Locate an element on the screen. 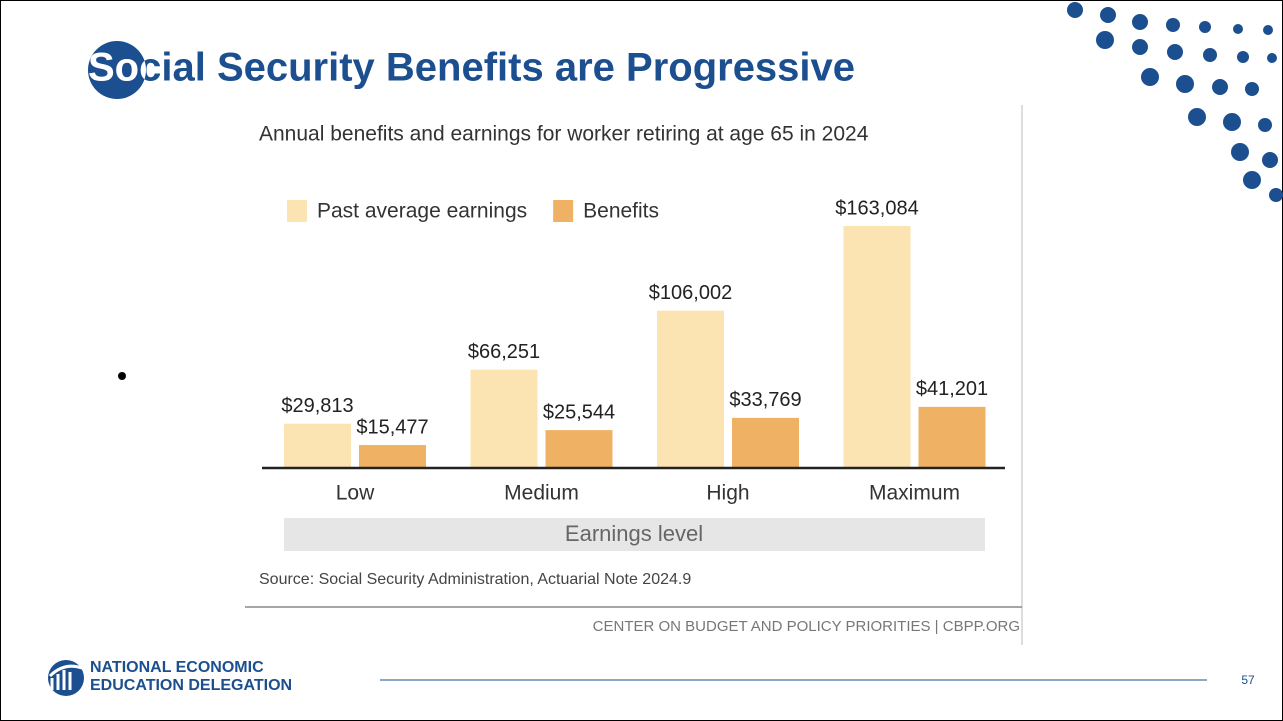  x-label-band is located at coordinates (634, 534).